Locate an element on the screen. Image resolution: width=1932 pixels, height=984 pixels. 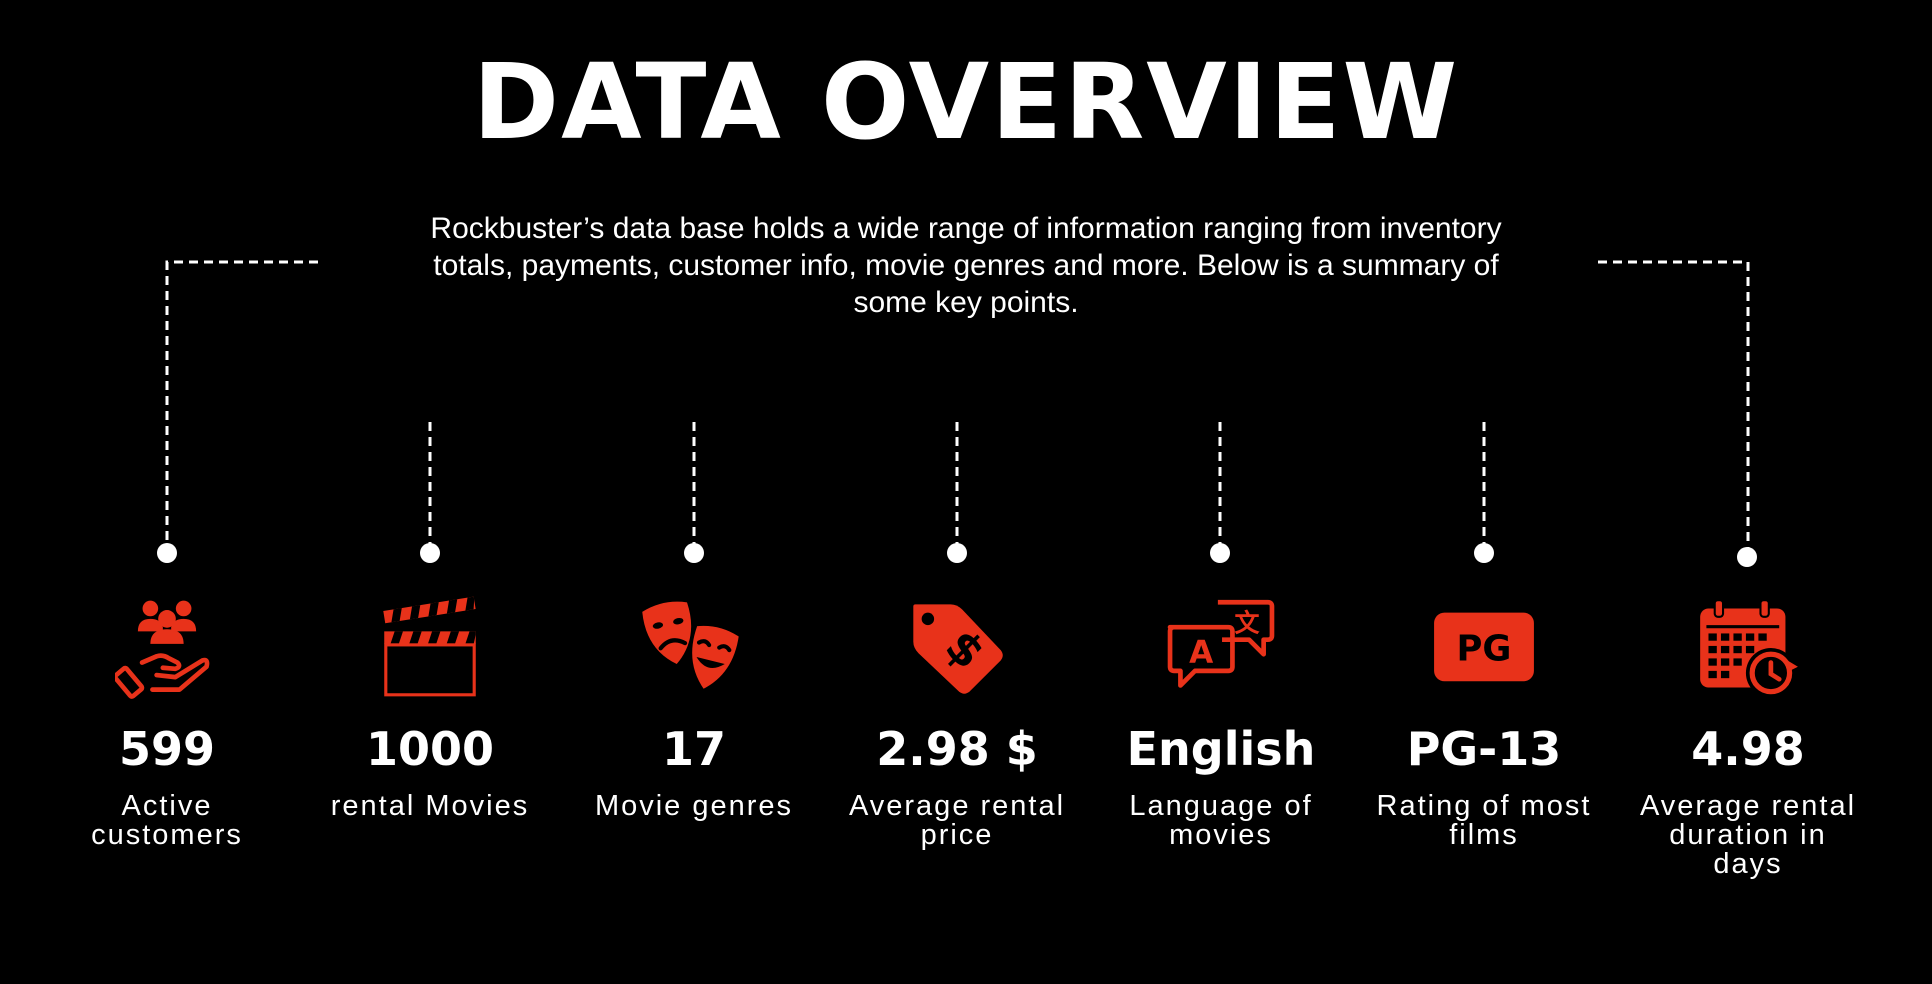
stat-value: 1000 is located at coordinates (430, 749).